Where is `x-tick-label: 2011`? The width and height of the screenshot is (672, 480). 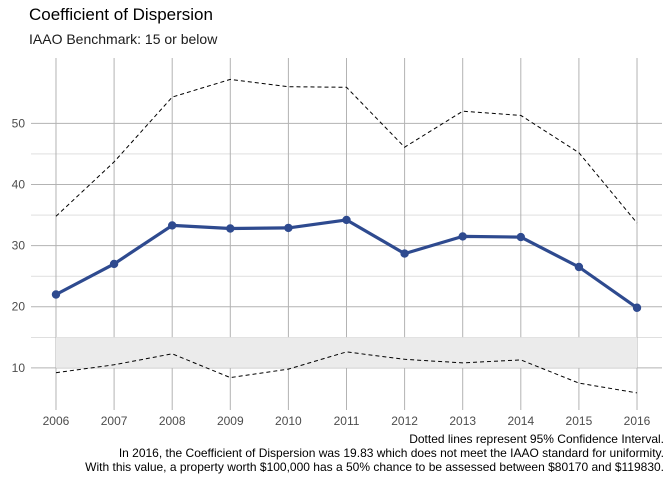
x-tick-label: 2011 is located at coordinates (347, 421).